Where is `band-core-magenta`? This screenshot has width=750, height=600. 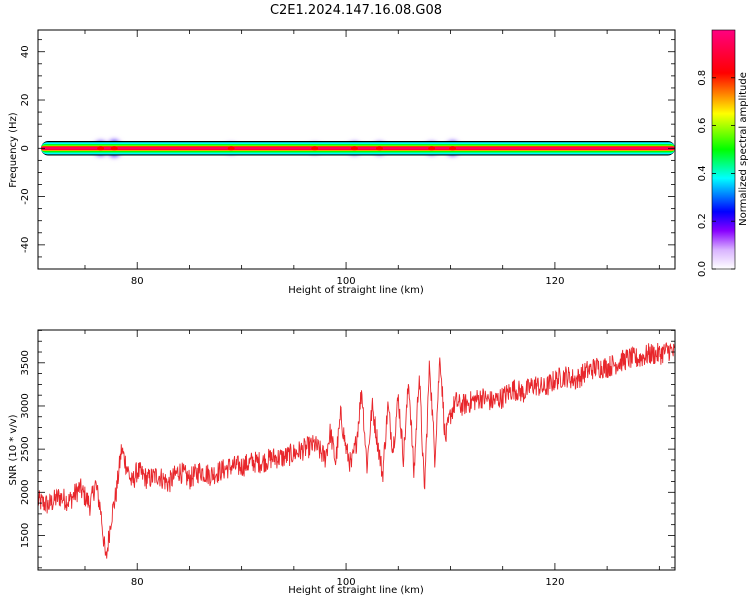 band-core-magenta is located at coordinates (358, 148).